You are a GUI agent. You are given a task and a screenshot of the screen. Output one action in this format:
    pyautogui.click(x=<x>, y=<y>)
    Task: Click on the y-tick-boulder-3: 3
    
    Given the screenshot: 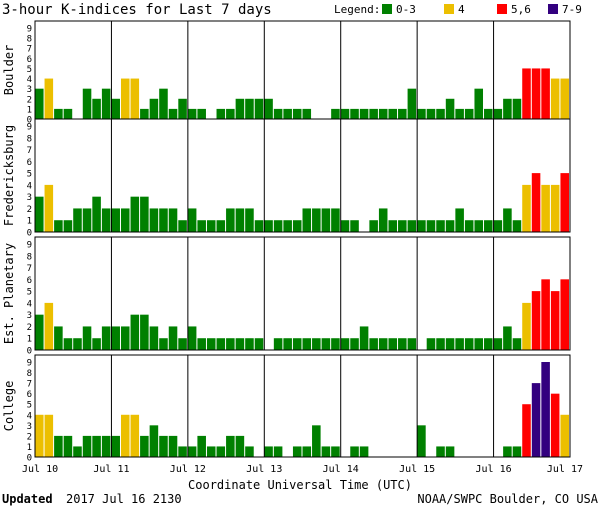 What is the action you would take?
    pyautogui.click(x=29, y=90)
    